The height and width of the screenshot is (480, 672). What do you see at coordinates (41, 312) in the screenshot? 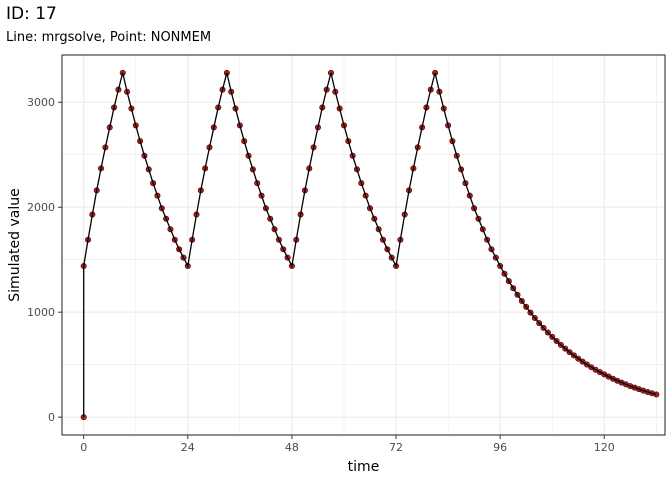
I see `y-tick-label: 1000` at bounding box center [41, 312].